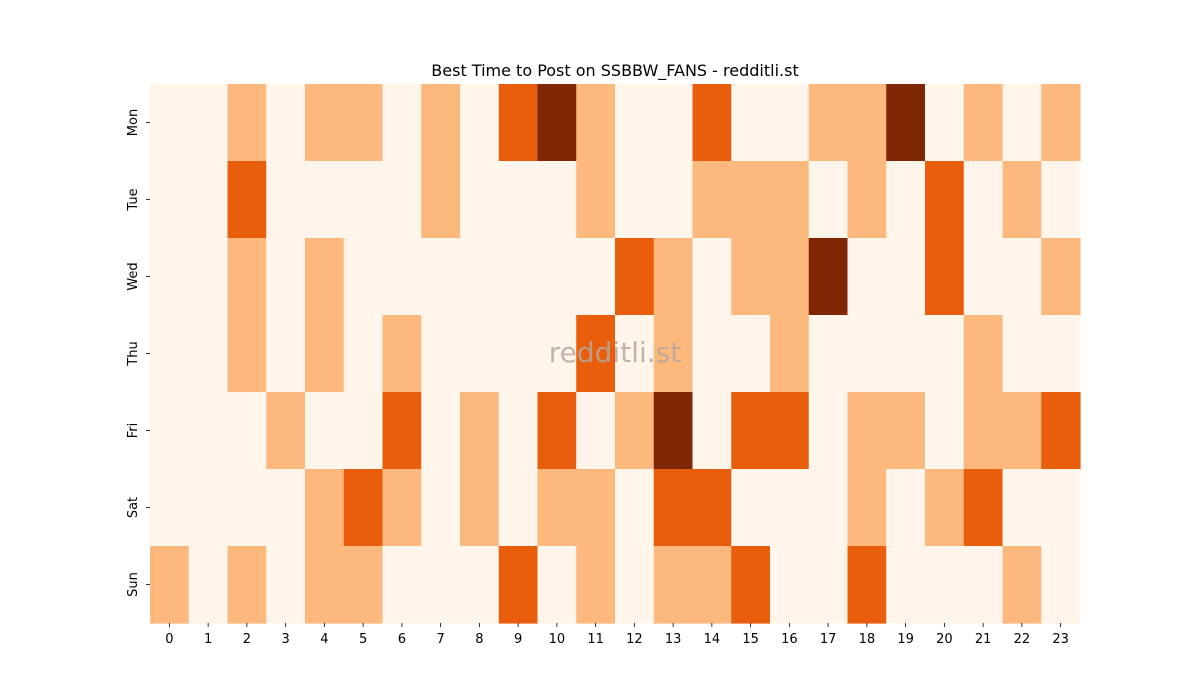 This screenshot has height=700, width=1200. What do you see at coordinates (617, 635) in the screenshot?
I see `x-axis: 0 1 2 3 4 5 6 7 8 9 10 11 12 13 14 15 16 17 18 19 20 21 22 23` at bounding box center [617, 635].